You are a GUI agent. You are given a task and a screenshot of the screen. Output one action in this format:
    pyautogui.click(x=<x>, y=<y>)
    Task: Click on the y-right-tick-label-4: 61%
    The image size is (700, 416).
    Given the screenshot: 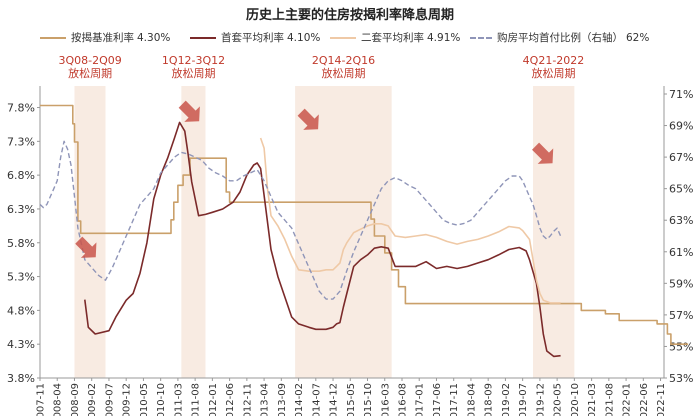 What is the action you would take?
    pyautogui.click(x=681, y=252)
    